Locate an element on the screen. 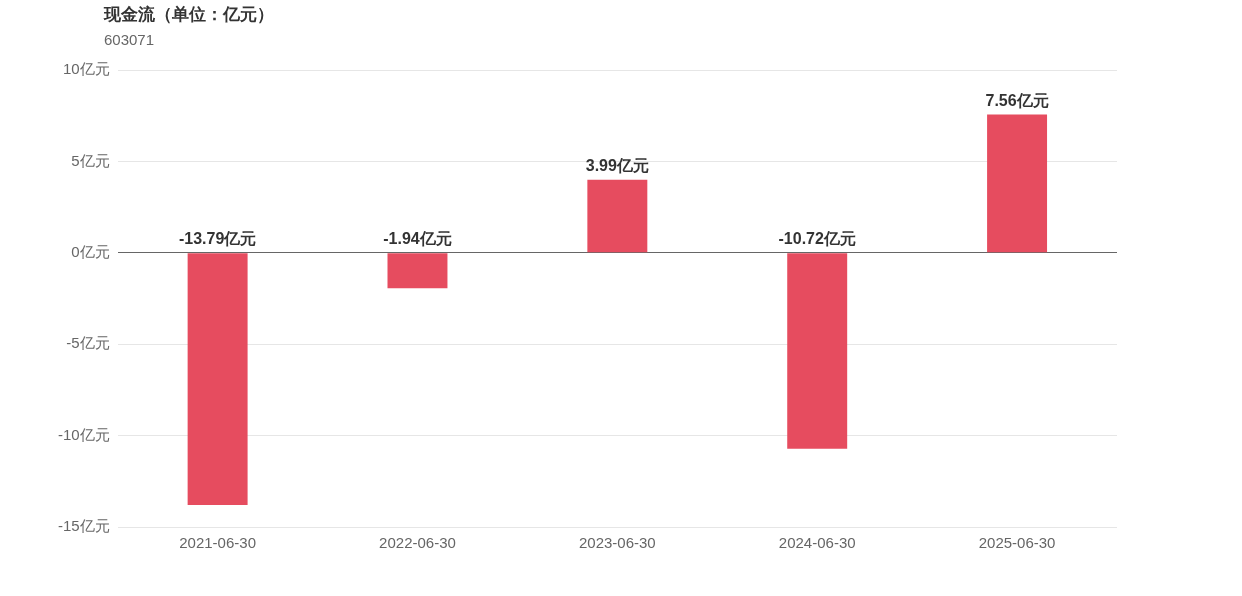  y-tick-label: -10亿元 is located at coordinates (83, 434).